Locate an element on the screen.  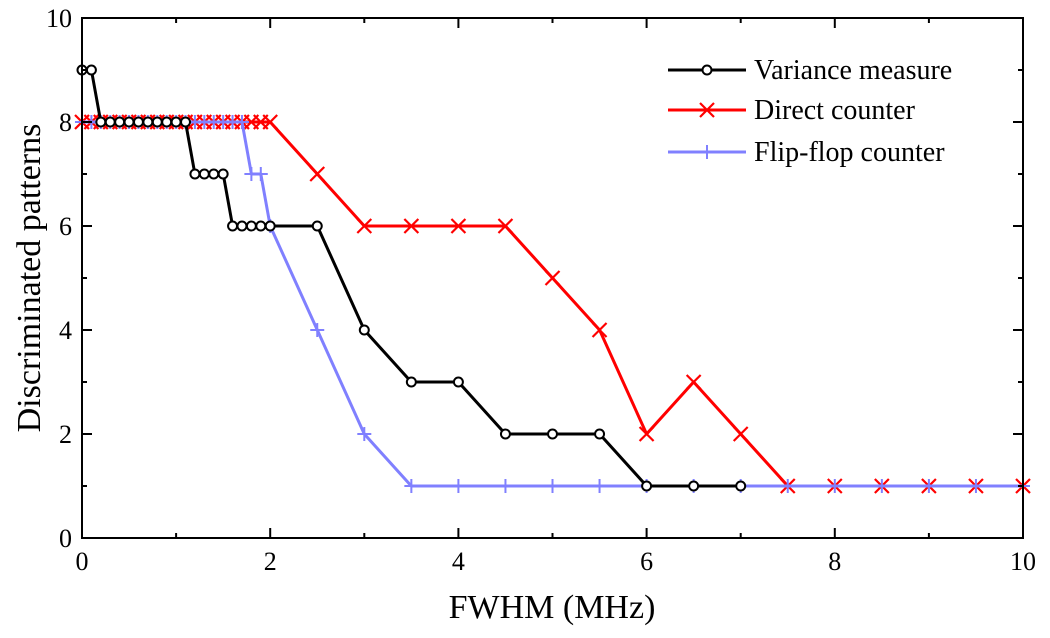
legend-marker-direct-counter is located at coordinates (707, 110).